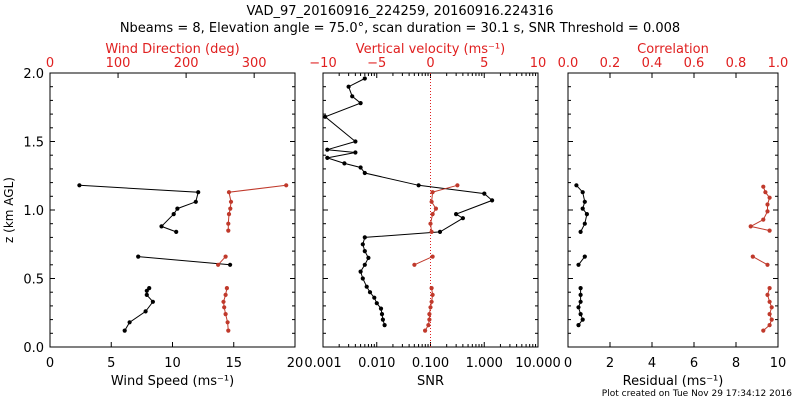  I want to click on bottom-tick-label: 10, so click(778, 363).